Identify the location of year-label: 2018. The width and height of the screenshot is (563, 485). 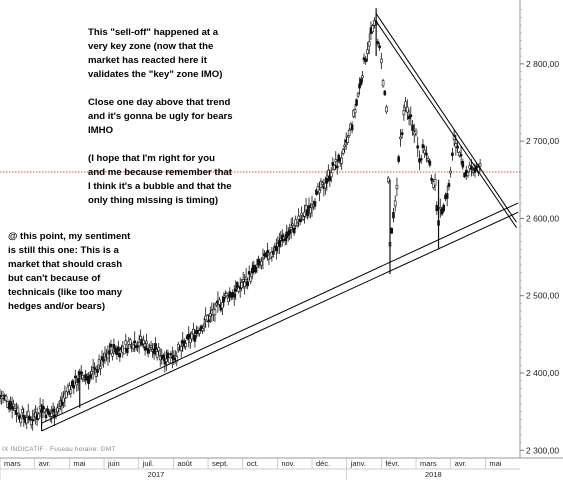
(433, 474).